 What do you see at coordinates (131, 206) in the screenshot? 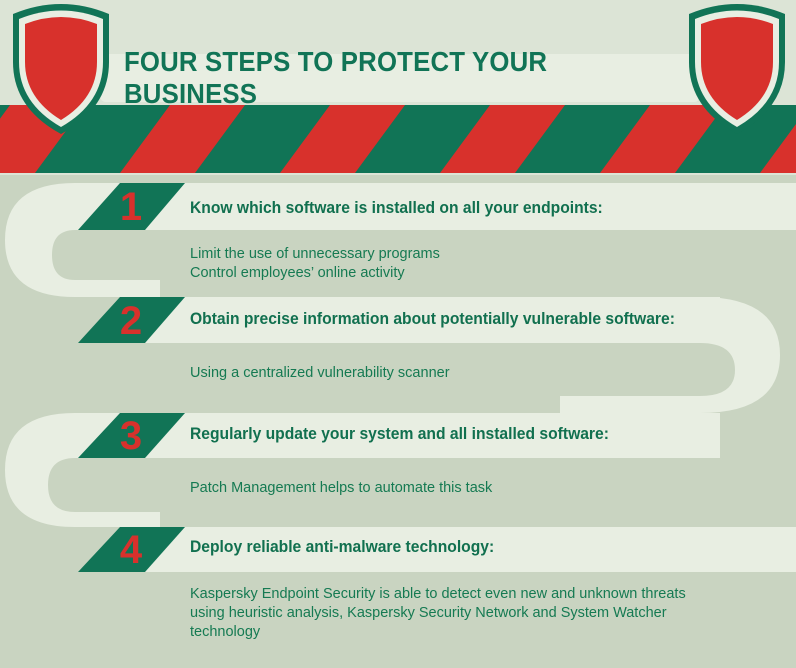
I see `step-number: 1` at bounding box center [131, 206].